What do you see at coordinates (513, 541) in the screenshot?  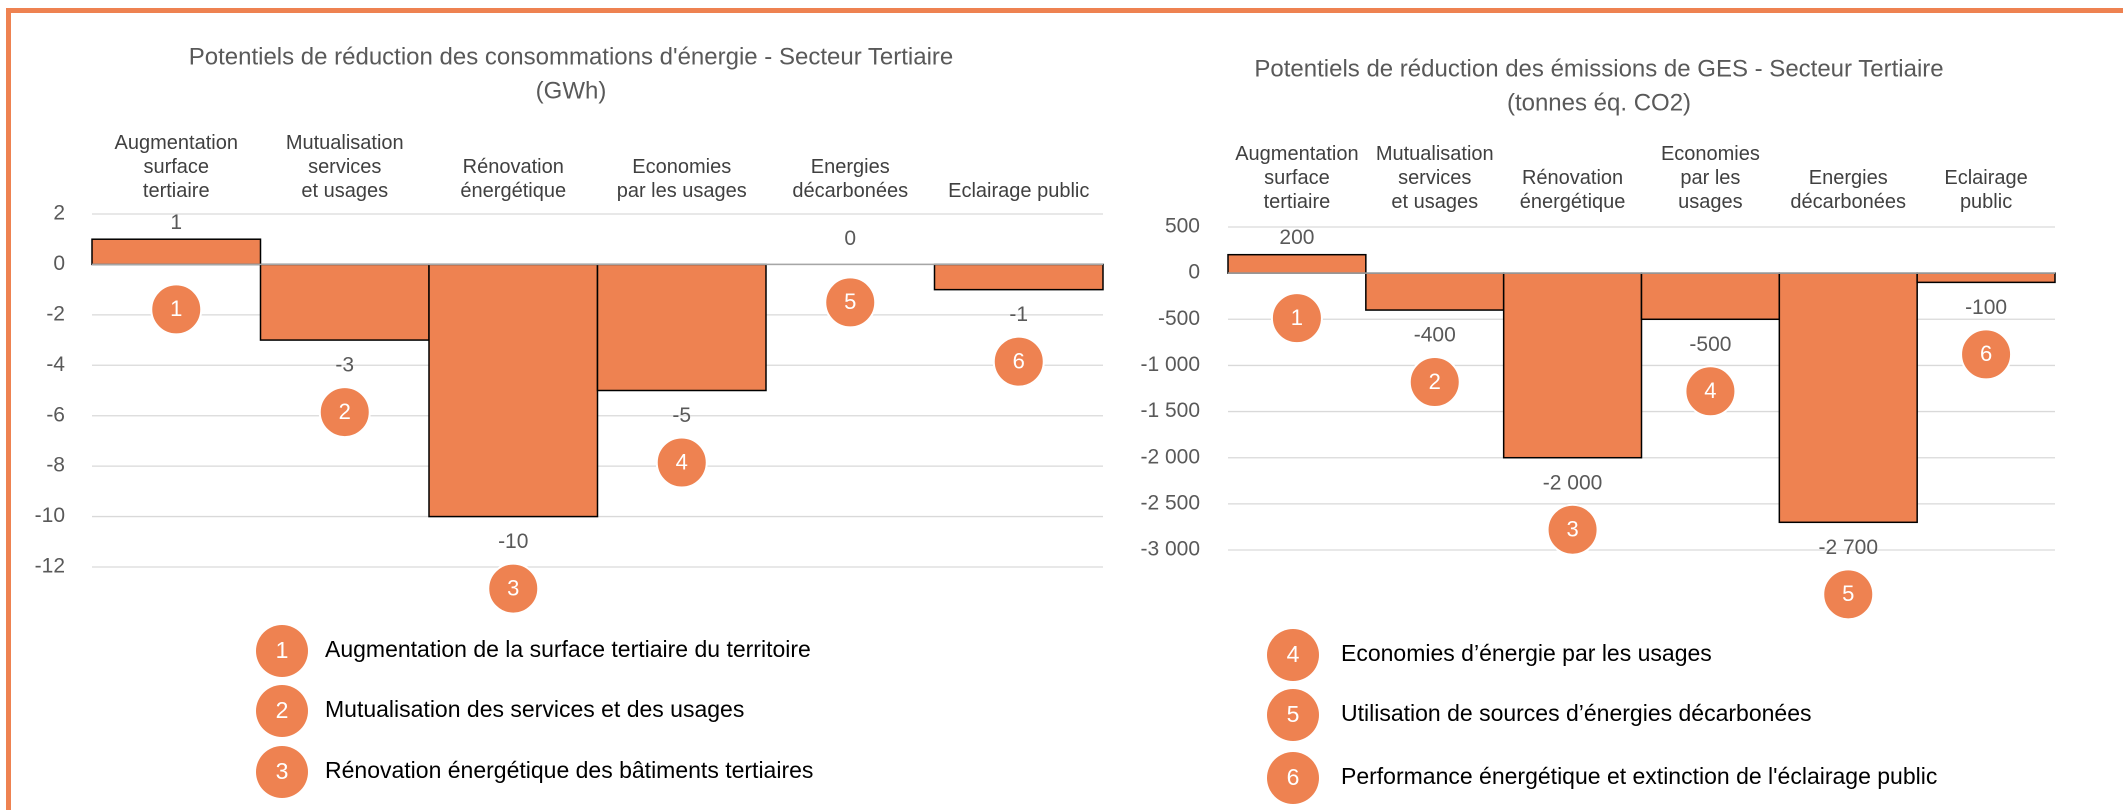 I see `data-label: -10` at bounding box center [513, 541].